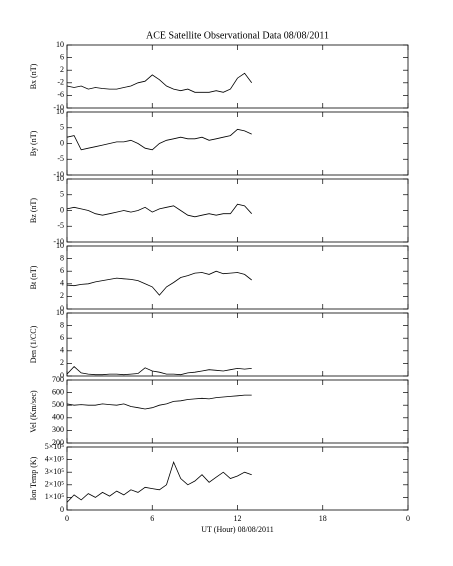 The width and height of the screenshot is (453, 566). What do you see at coordinates (33, 411) in the screenshot?
I see `y-axis-label: Vel (Km/sec)` at bounding box center [33, 411].